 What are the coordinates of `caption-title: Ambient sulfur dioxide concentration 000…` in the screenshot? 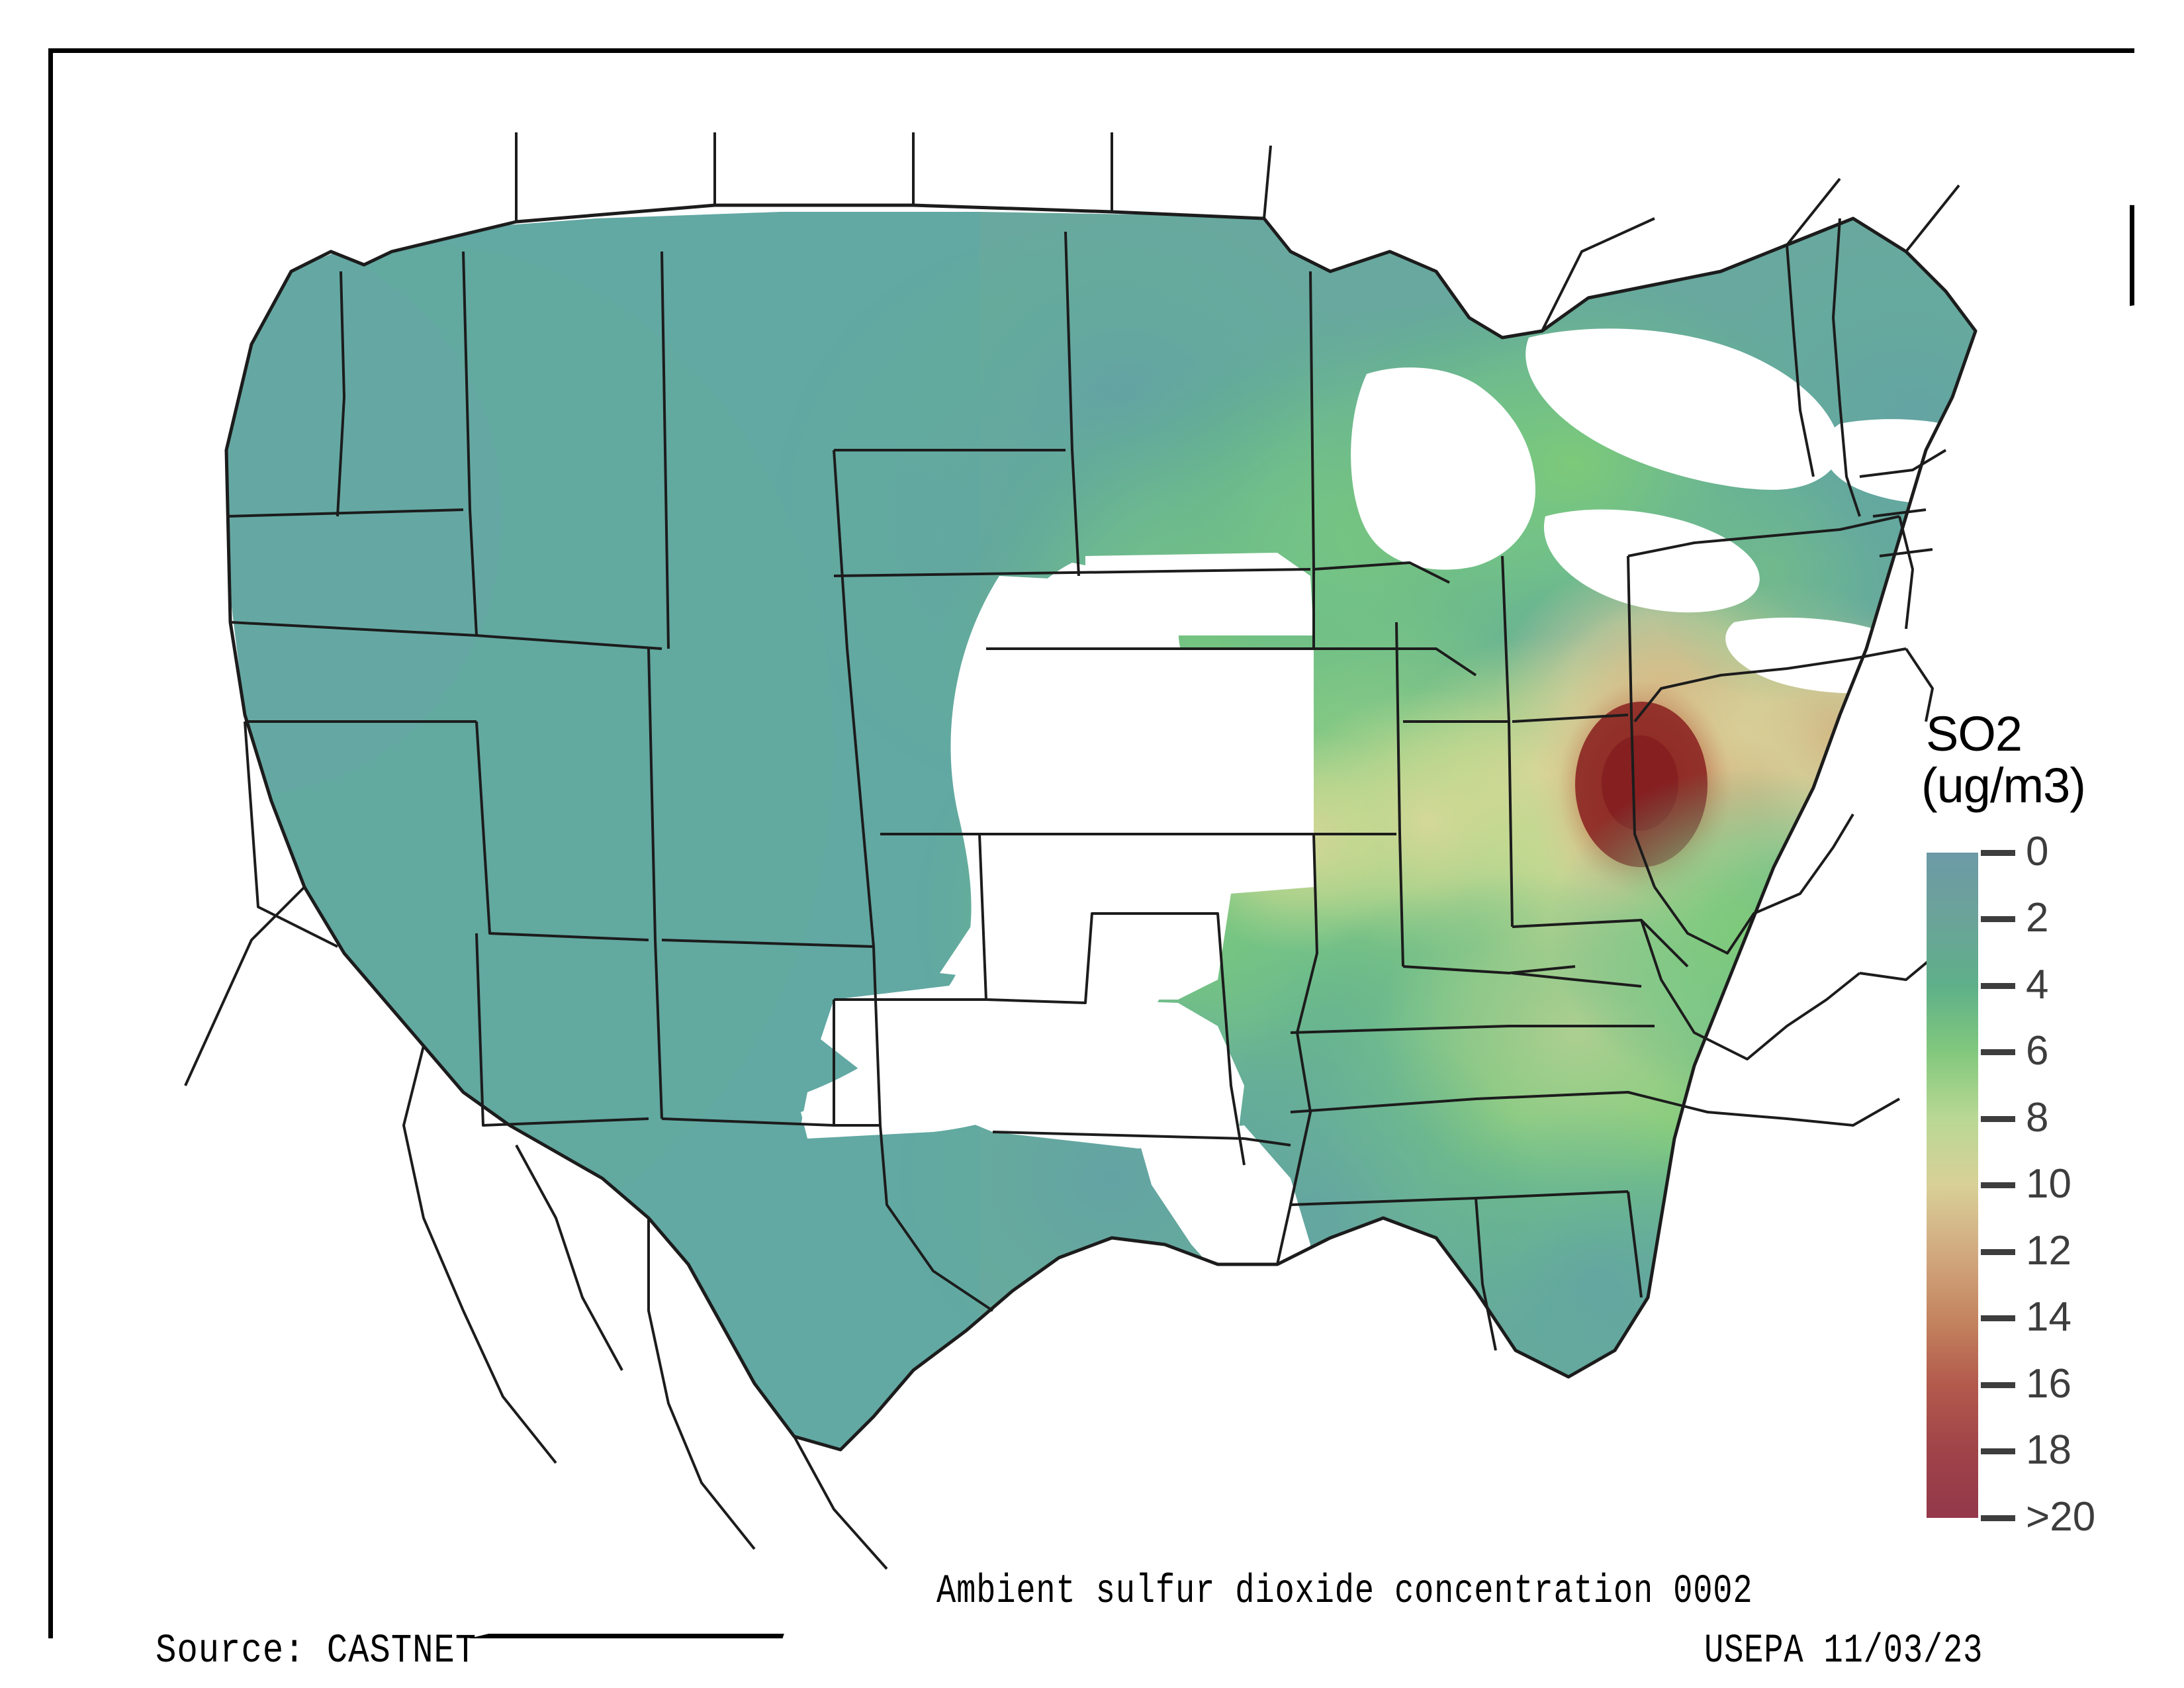 It's located at (1344, 1592).